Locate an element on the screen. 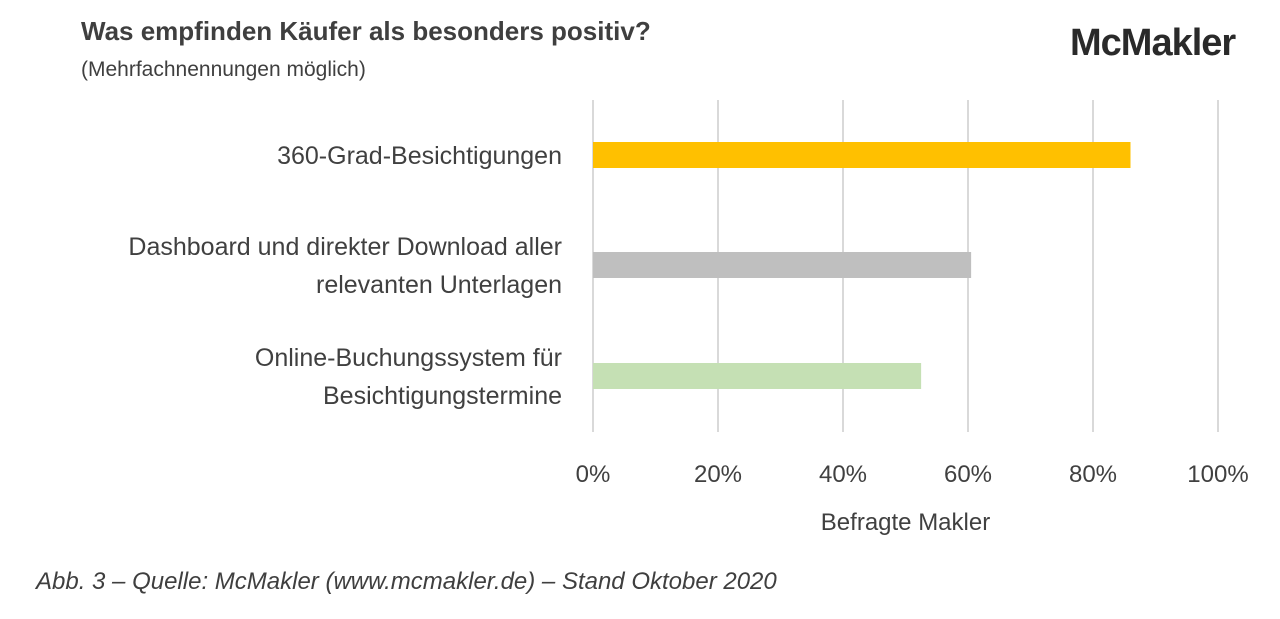 The width and height of the screenshot is (1280, 619). category-label: Dashboard und direkter Download aller is located at coordinates (345, 247).